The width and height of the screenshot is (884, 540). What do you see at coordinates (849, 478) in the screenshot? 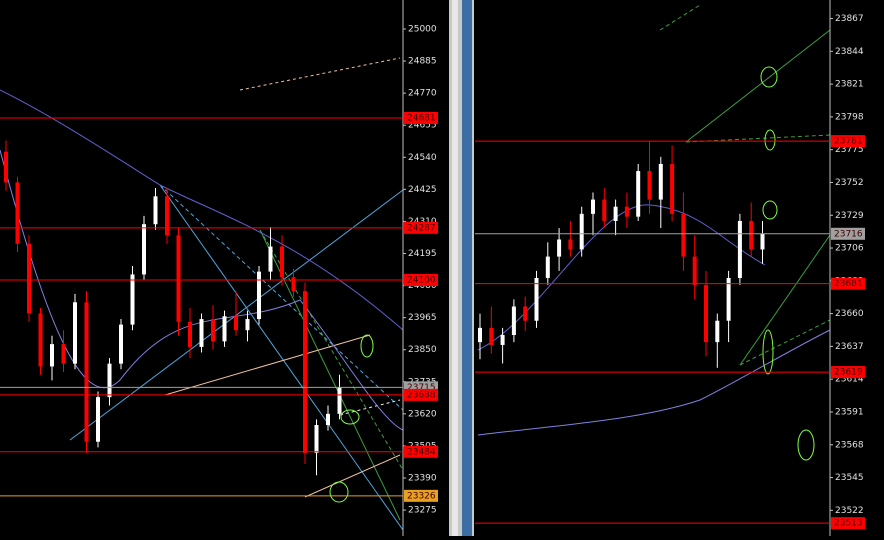
I see `y-tick-label: 23545` at bounding box center [849, 478].